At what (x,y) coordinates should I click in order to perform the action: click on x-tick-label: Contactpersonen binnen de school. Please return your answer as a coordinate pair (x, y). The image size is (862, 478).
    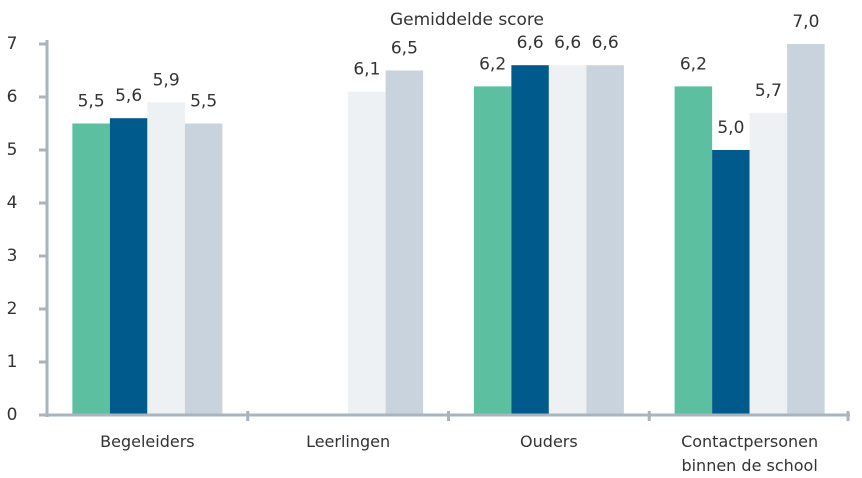
    Looking at the image, I should click on (750, 453).